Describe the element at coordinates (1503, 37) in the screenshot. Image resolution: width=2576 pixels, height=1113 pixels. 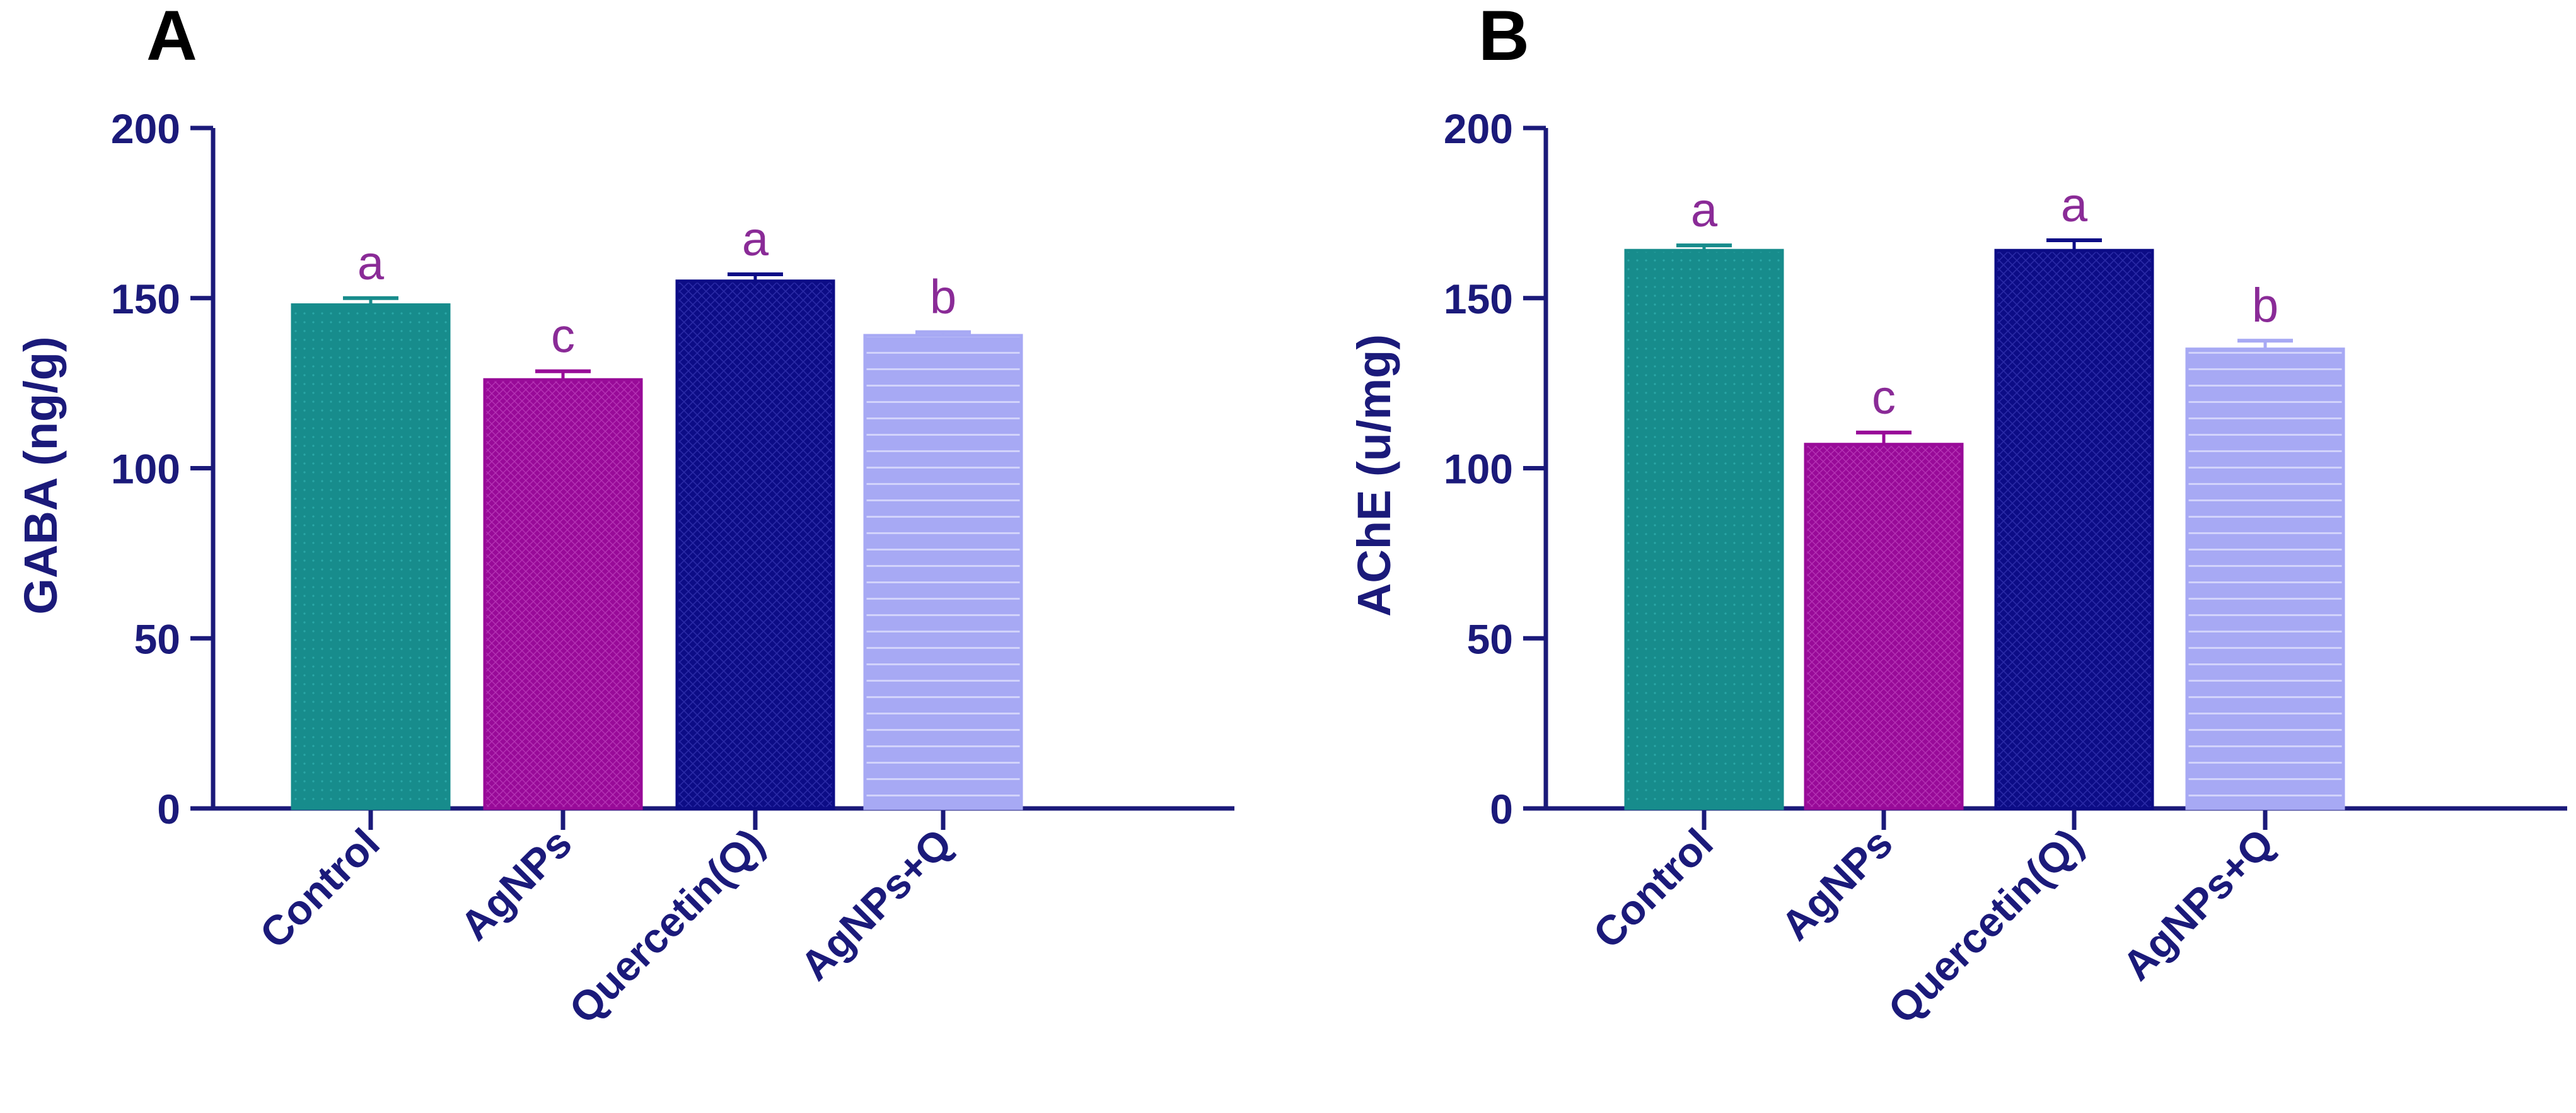
I see `panel-label: B` at that location.